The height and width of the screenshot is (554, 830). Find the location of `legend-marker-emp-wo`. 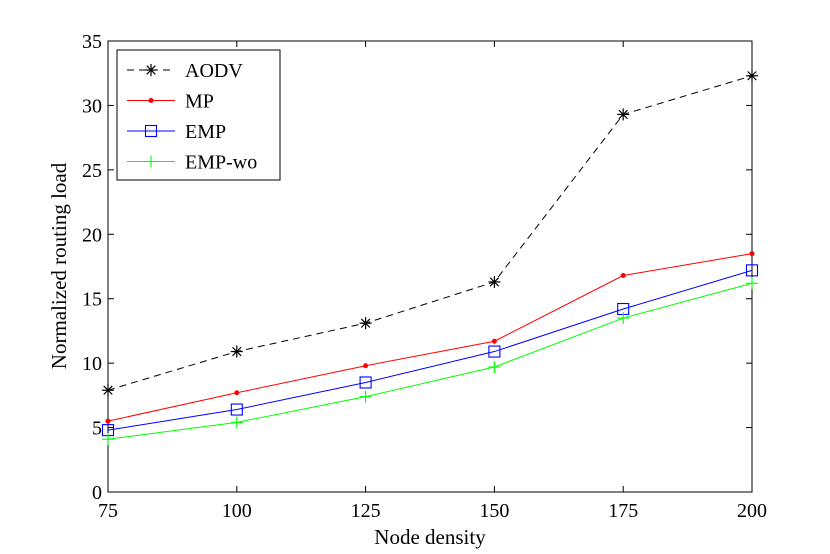

legend-marker-emp-wo is located at coordinates (151, 161).